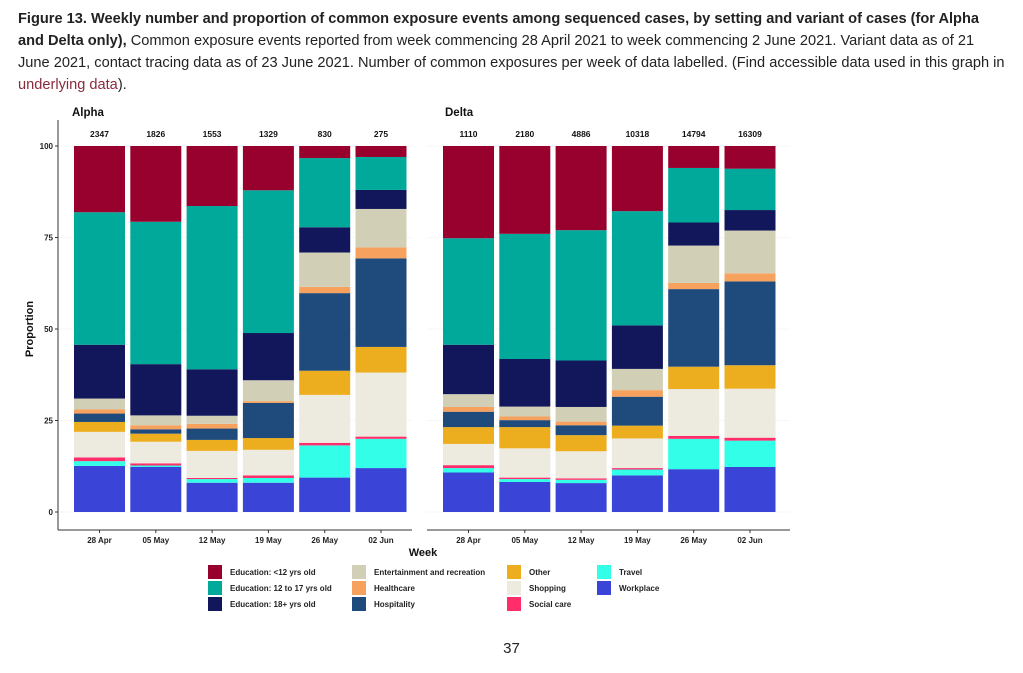 The width and height of the screenshot is (1023, 673). Describe the element at coordinates (750, 134) in the screenshot. I see `bar-total-label: 16309` at that location.